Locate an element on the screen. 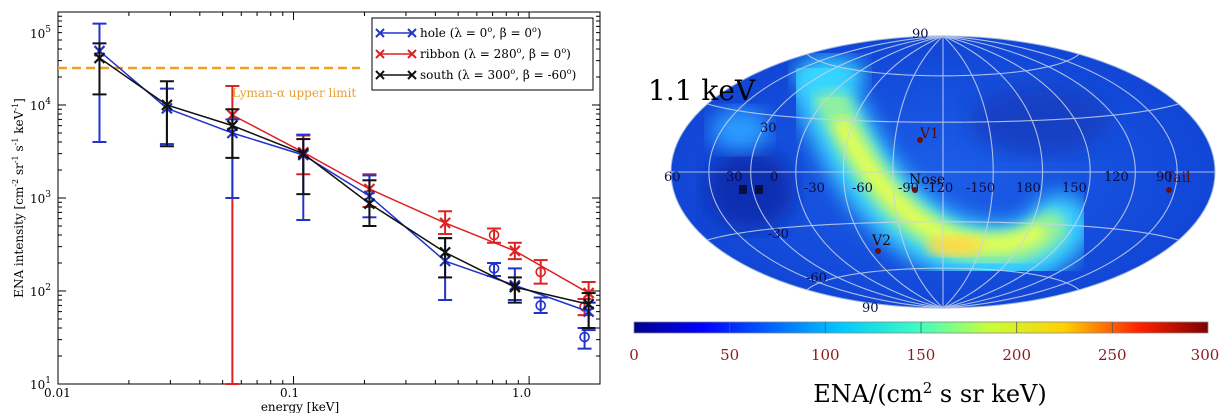  marker-label-v1: V1 is located at coordinates (929, 134).